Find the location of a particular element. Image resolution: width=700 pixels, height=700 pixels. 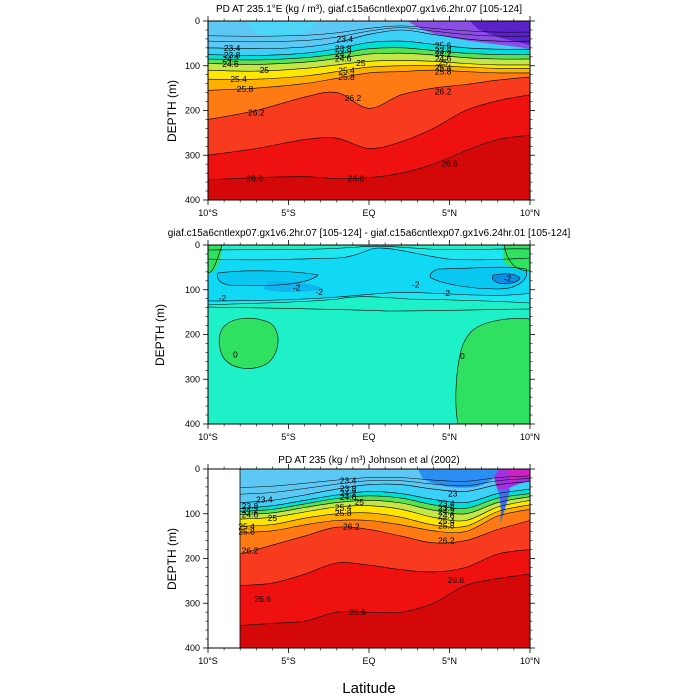

panel-middle-contours is located at coordinates (369, 334).